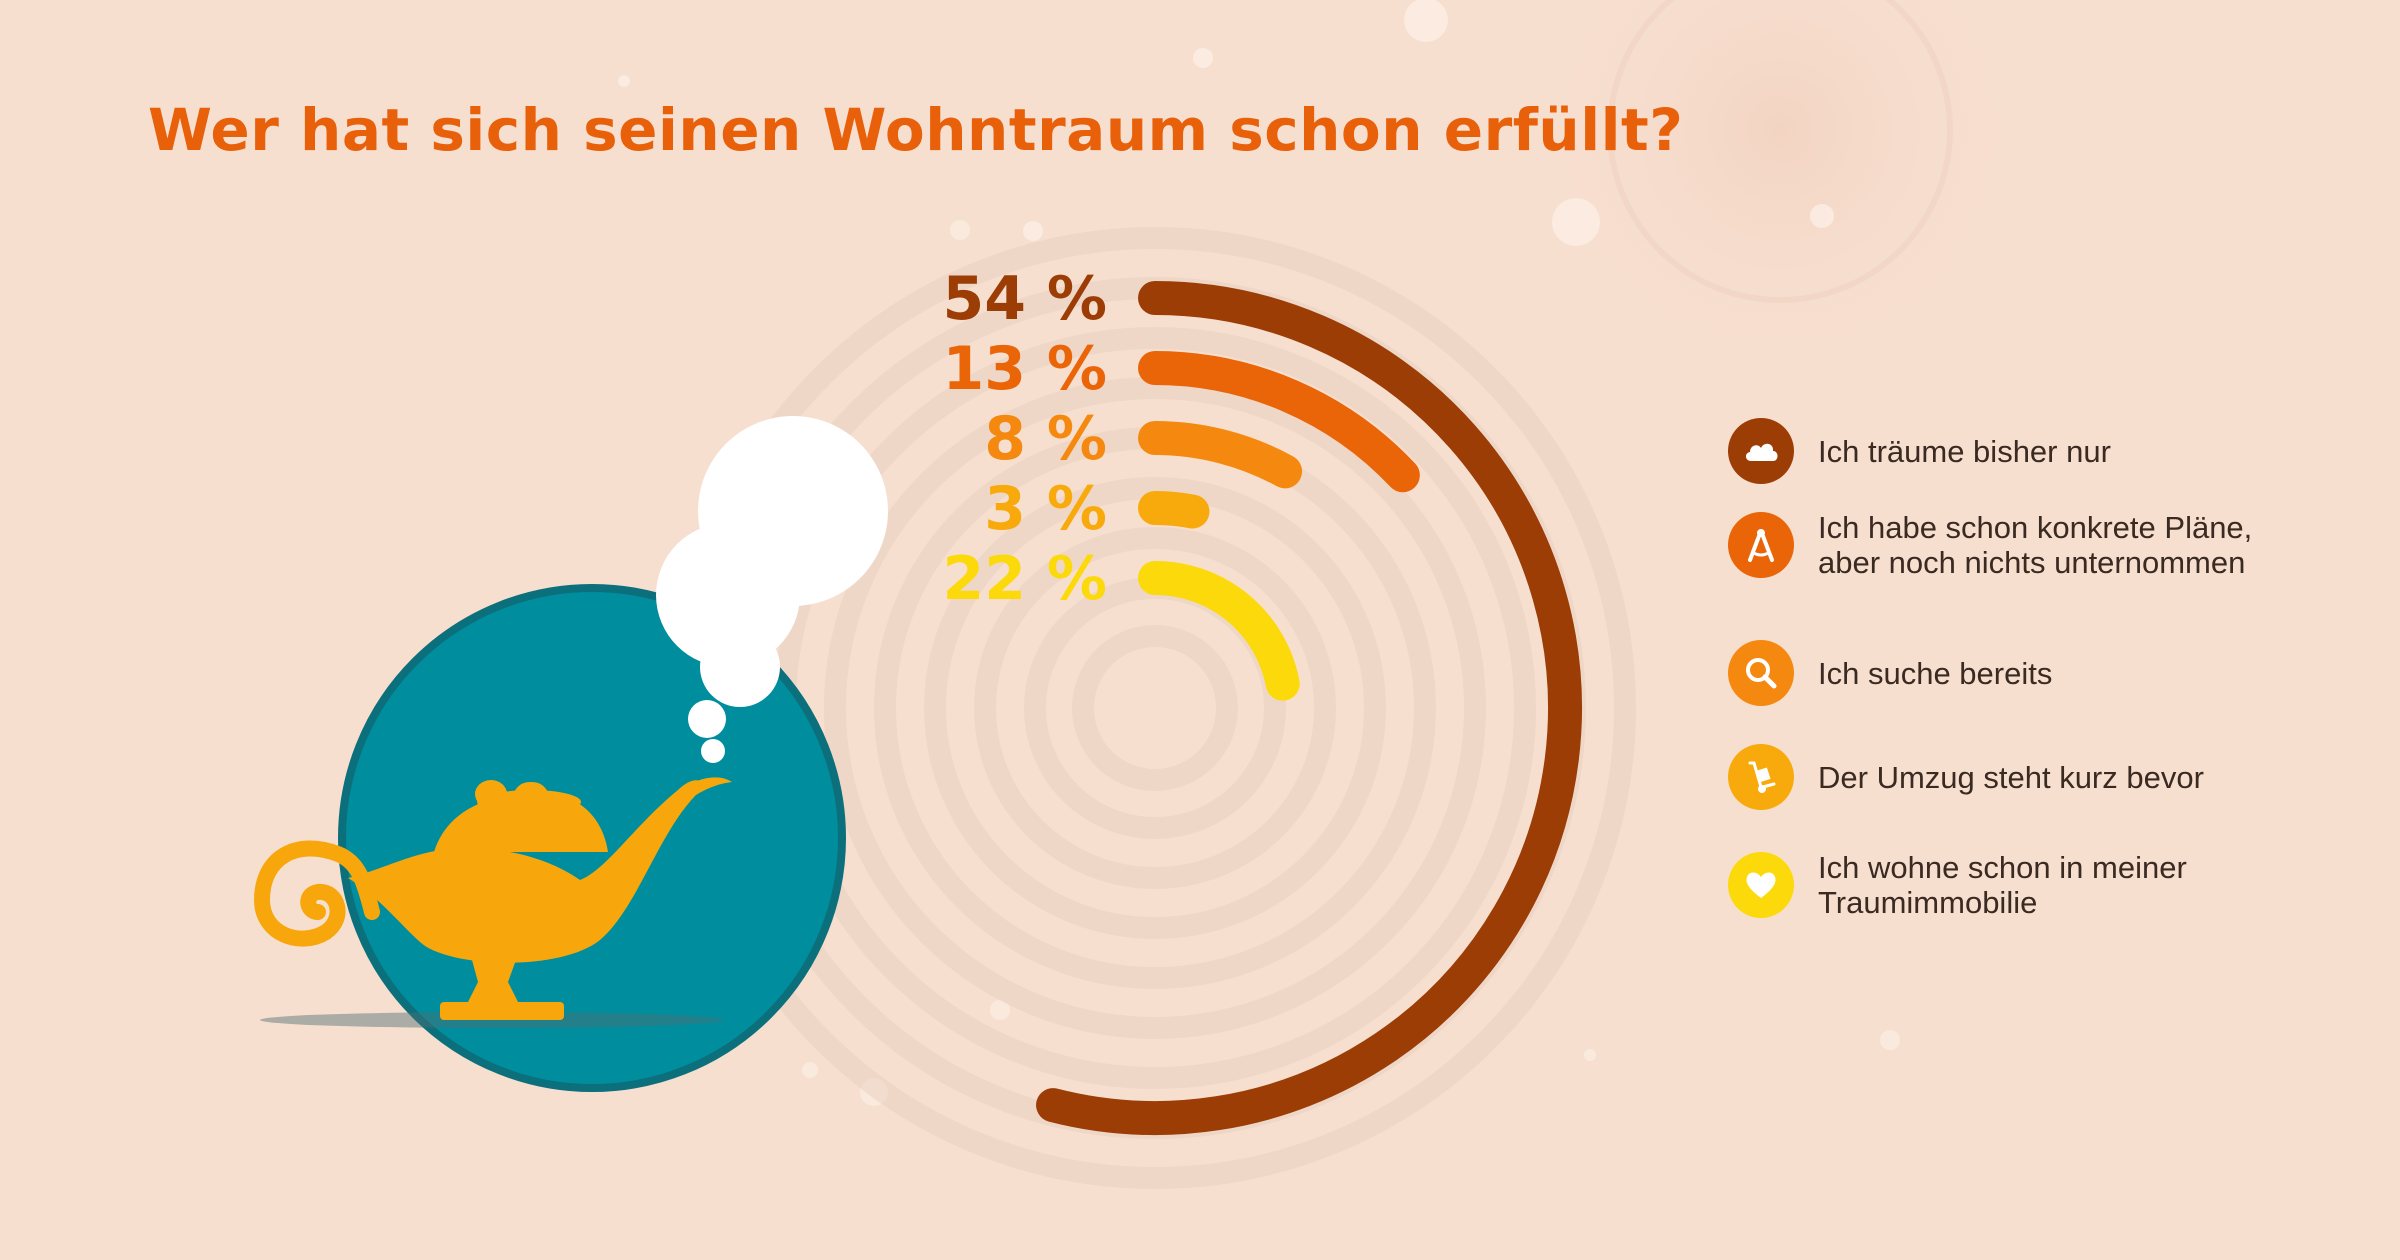 This screenshot has height=1260, width=2400. What do you see at coordinates (772, 589) in the screenshot?
I see `thought-bubble-icon` at bounding box center [772, 589].